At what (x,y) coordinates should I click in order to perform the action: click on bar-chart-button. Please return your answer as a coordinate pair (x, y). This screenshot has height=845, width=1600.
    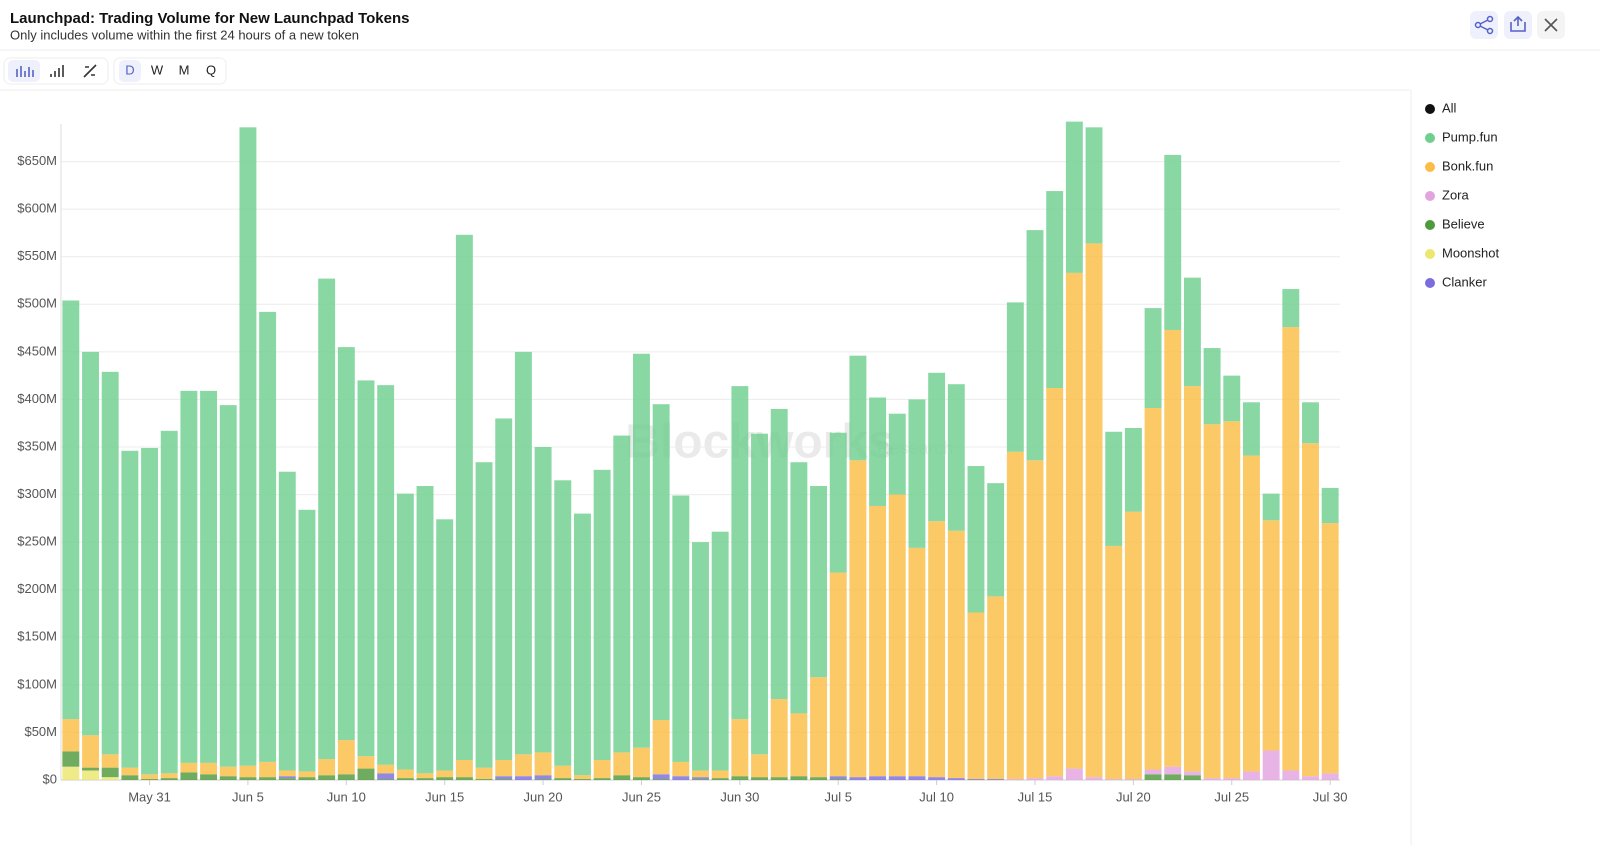
    Looking at the image, I should click on (24, 71).